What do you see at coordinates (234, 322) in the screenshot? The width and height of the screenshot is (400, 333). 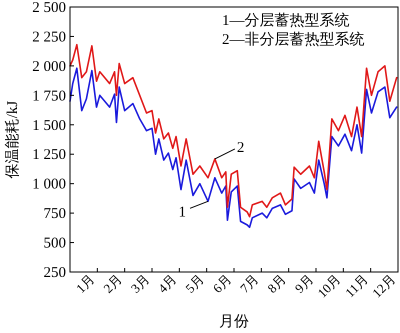 I see `x-axis-title: 月份` at bounding box center [234, 322].